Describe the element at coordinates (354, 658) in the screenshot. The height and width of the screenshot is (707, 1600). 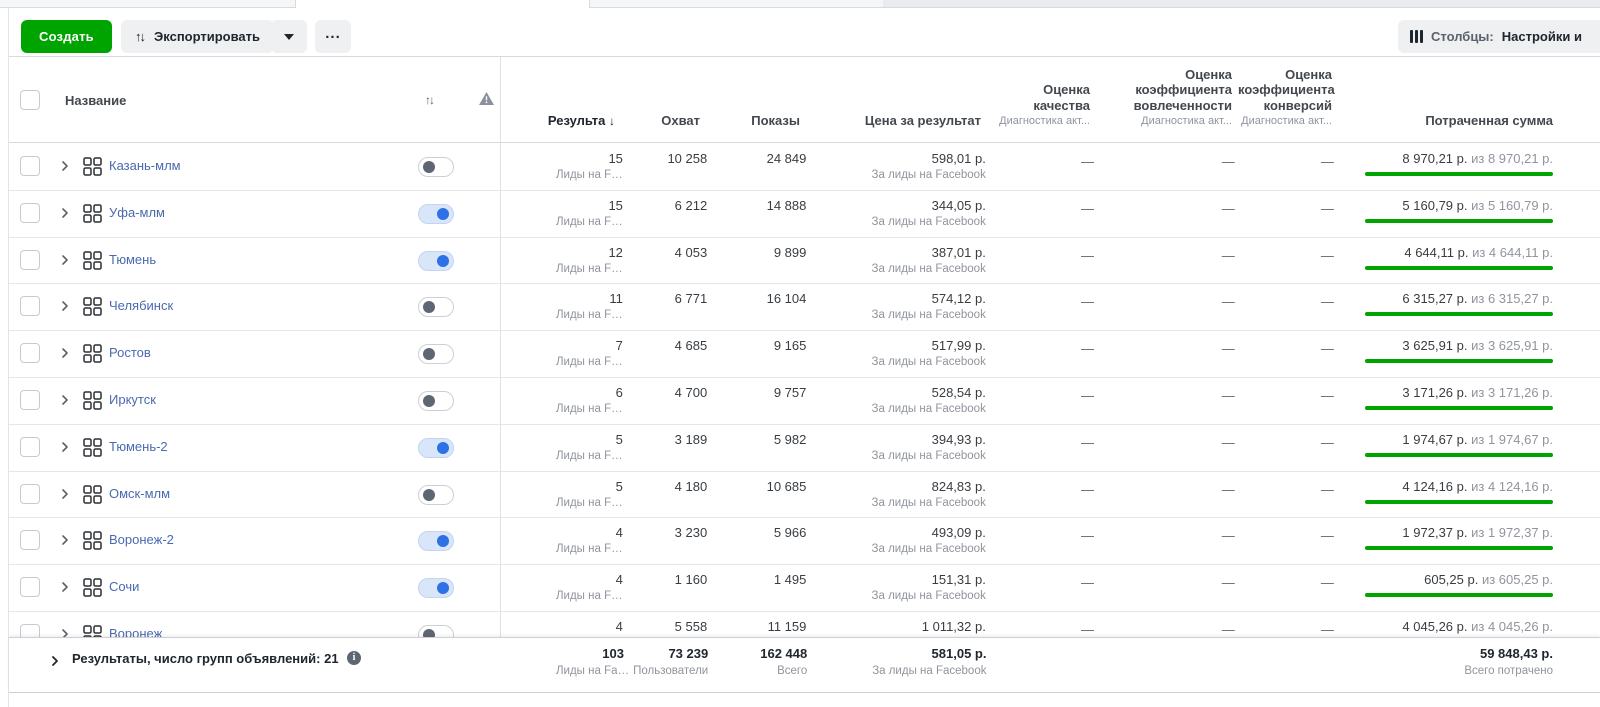
I see `info-icon: i` at that location.